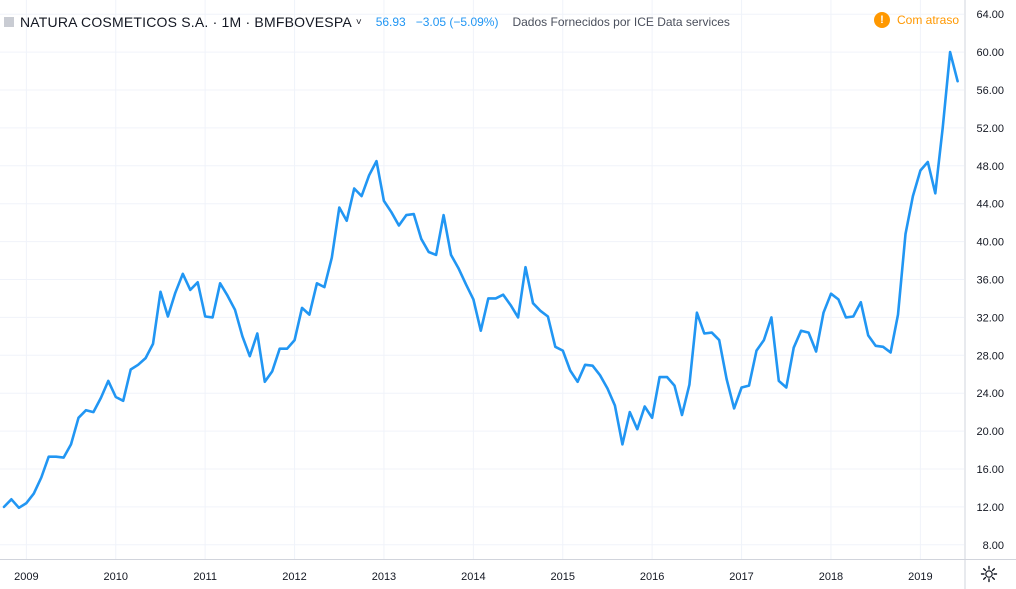 Image resolution: width=1016 pixels, height=589 pixels. I want to click on y-tick-label: 28.00, so click(990, 356).